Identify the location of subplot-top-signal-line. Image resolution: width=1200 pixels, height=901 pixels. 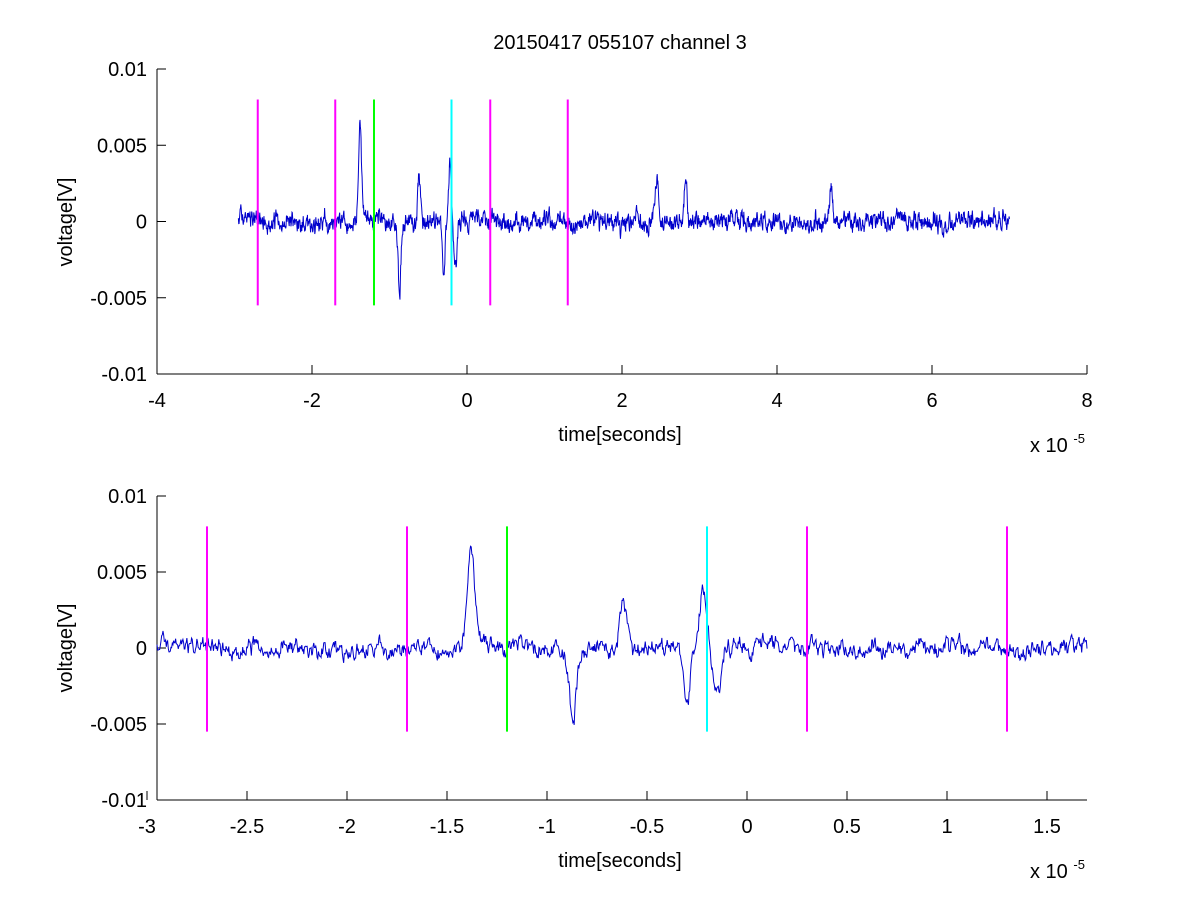
(623, 209).